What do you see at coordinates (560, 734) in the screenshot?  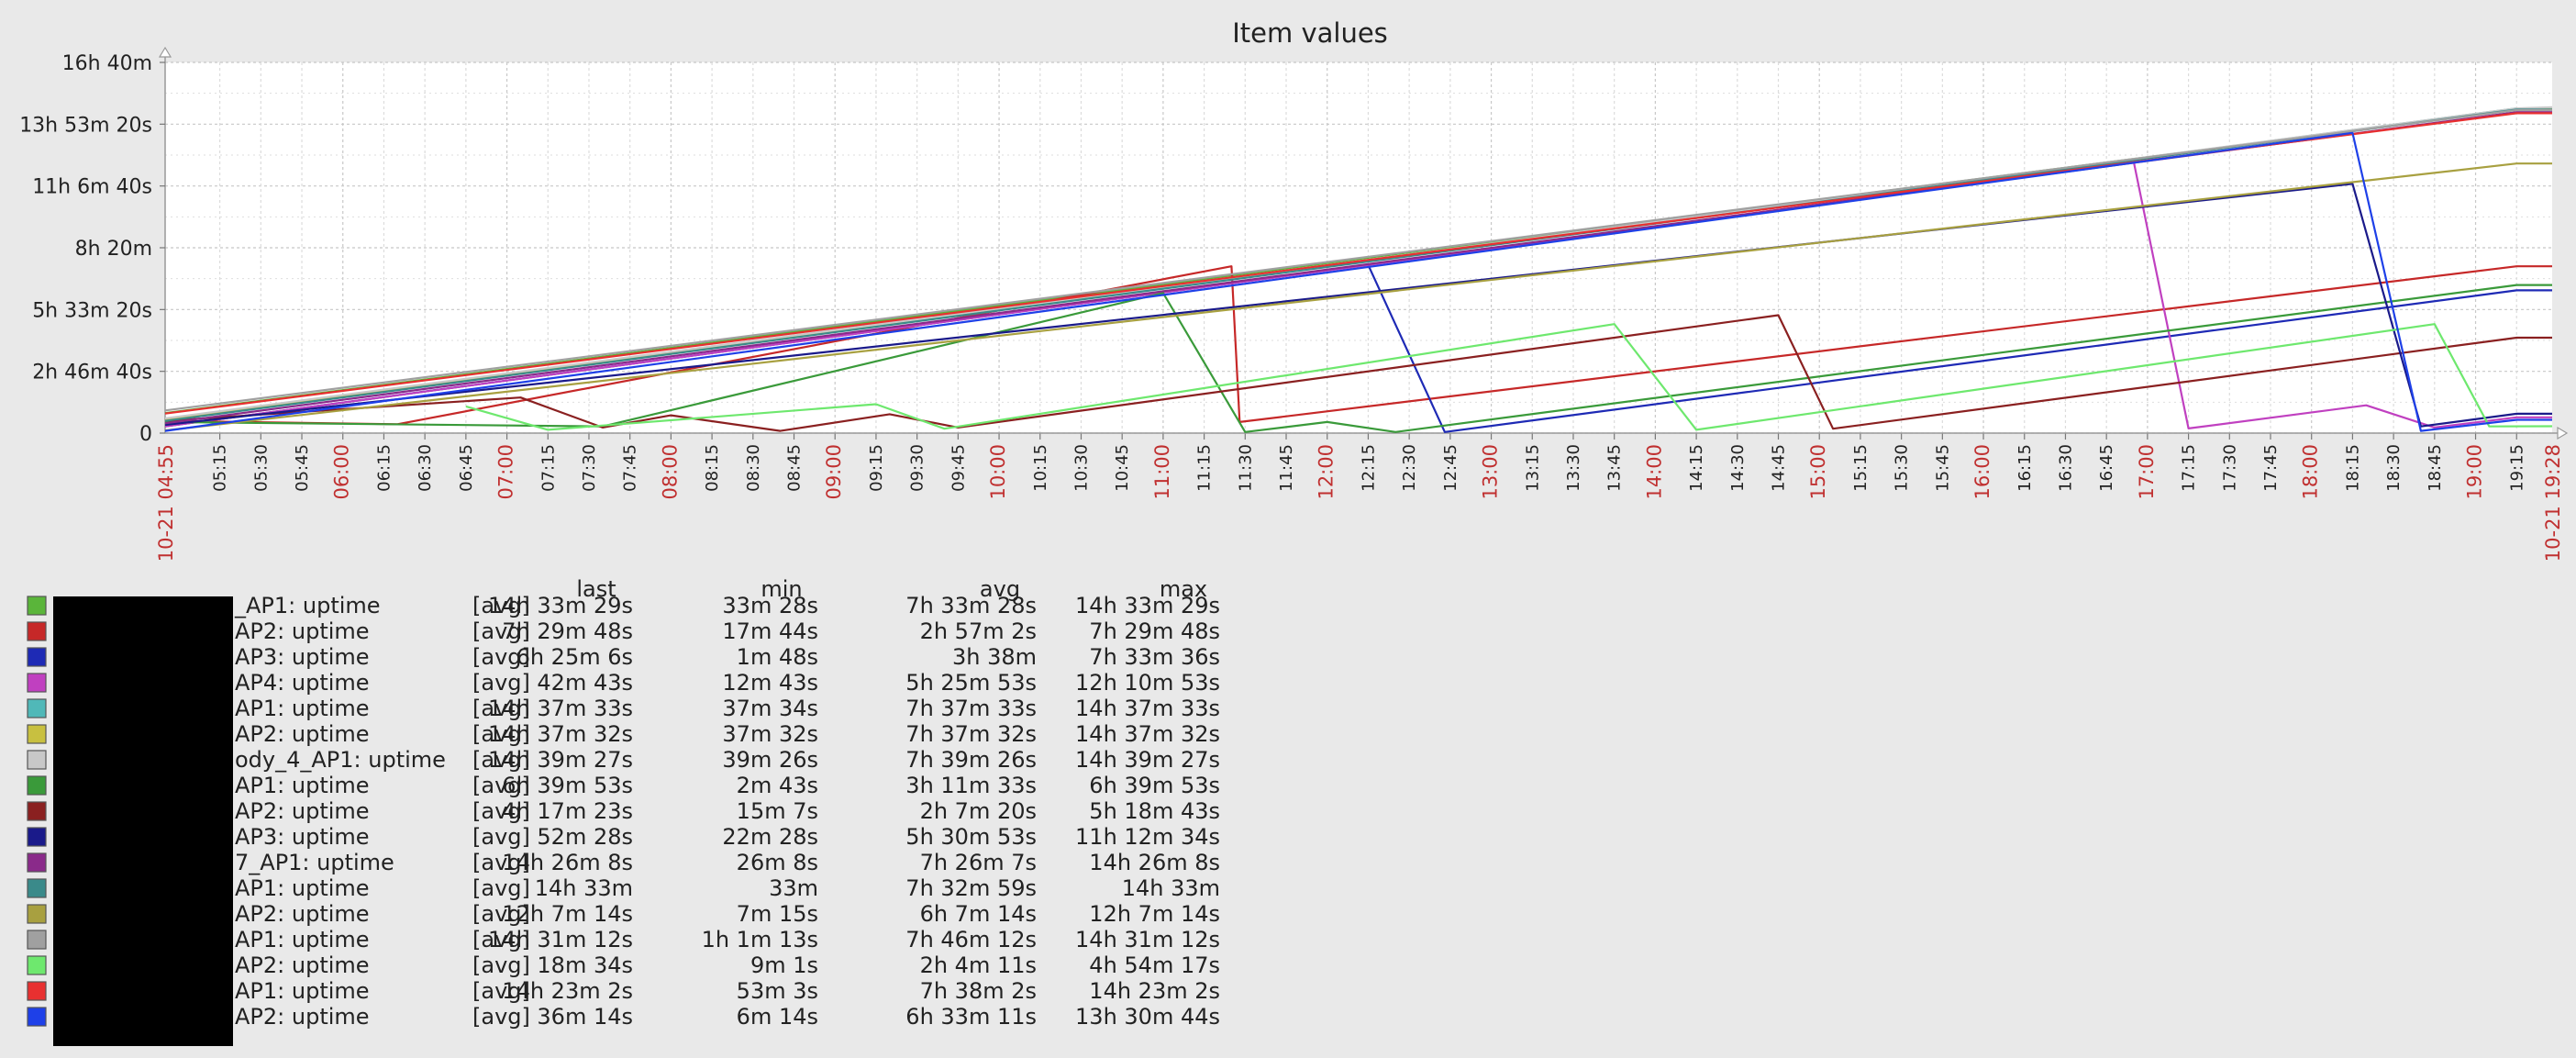 I see `legend-value-last: 14h 37m 32s` at bounding box center [560, 734].